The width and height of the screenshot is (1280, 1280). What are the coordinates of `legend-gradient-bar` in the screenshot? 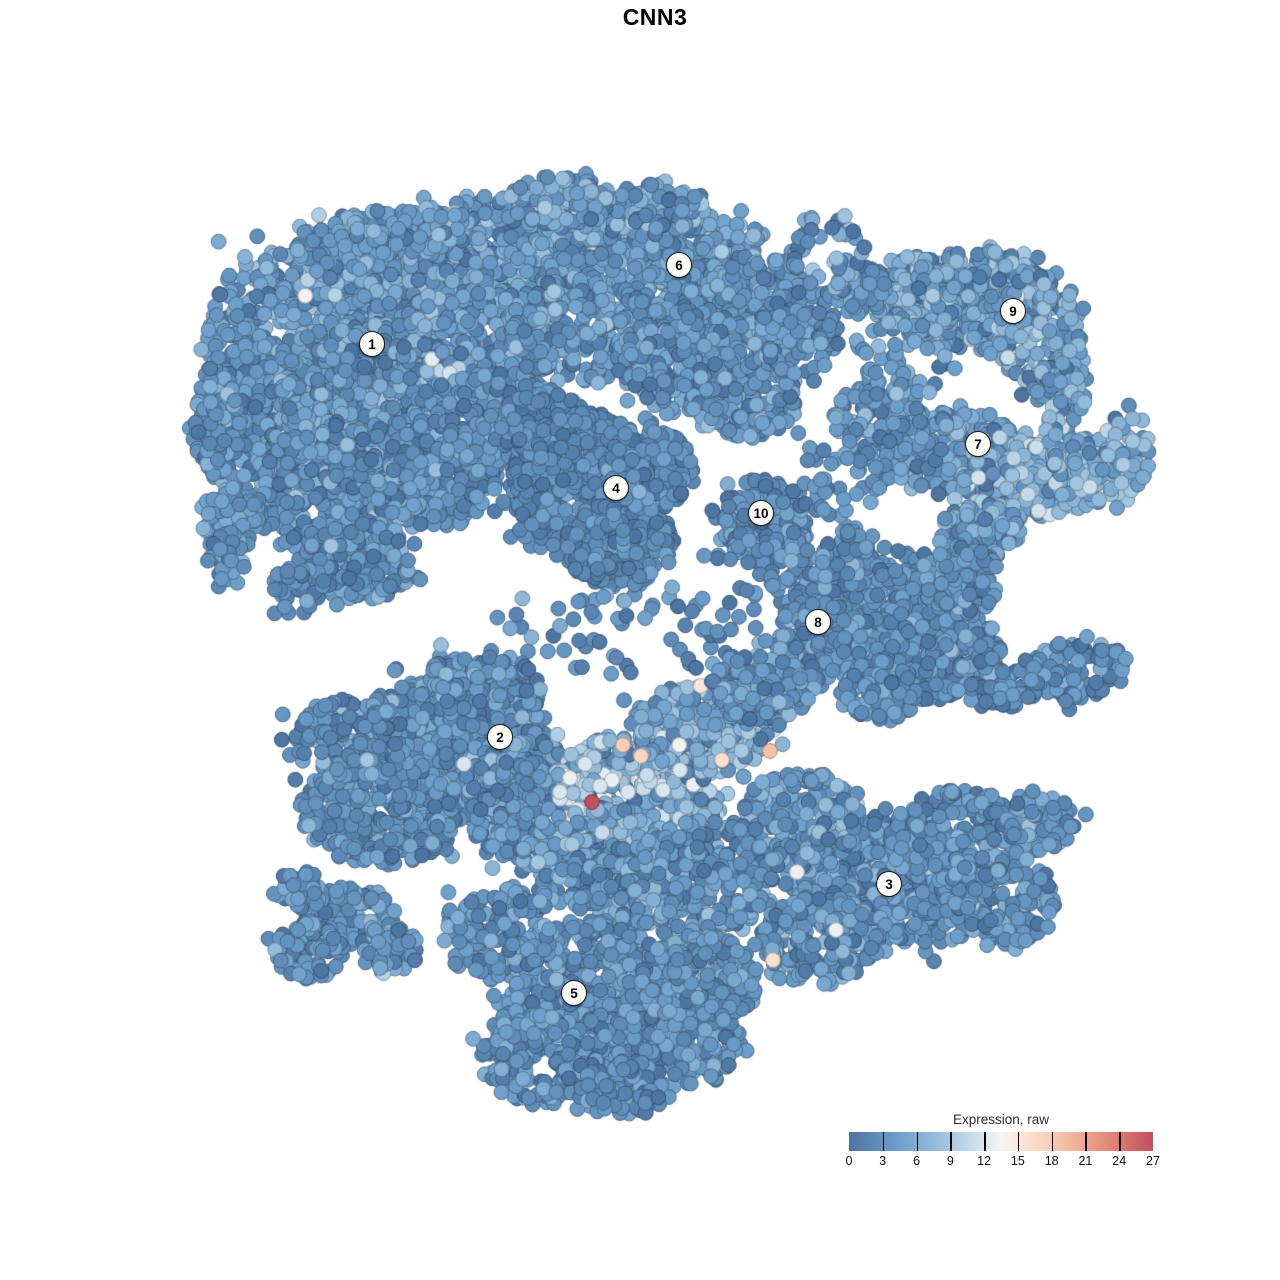 It's located at (1001, 1141).